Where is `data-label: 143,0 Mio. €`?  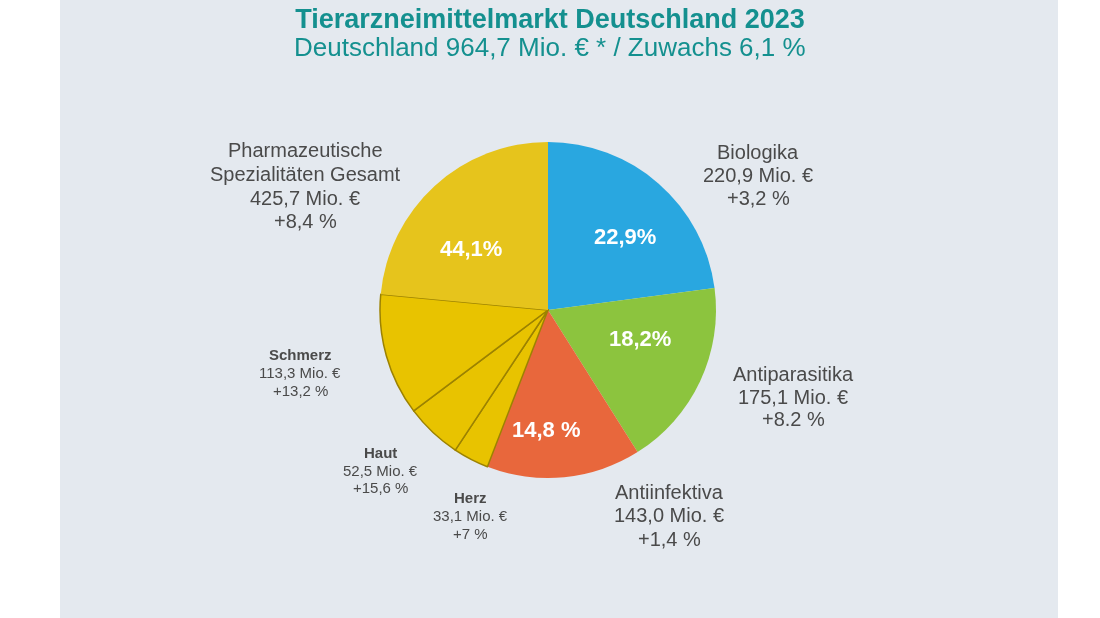 data-label: 143,0 Mio. € is located at coordinates (669, 515).